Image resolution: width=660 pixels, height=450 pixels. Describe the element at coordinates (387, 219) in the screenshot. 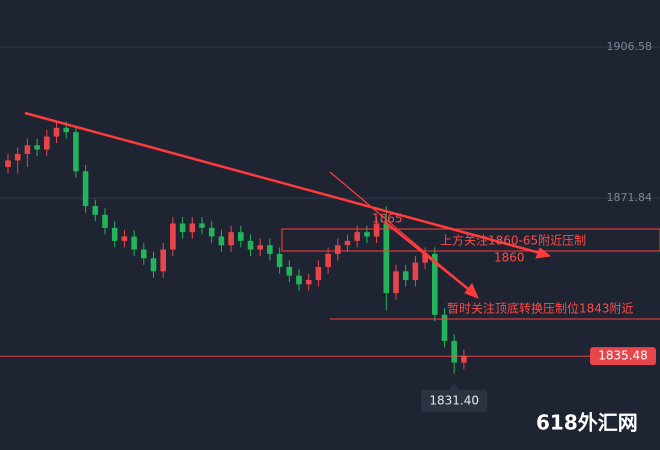

I see `annotation: 1865` at that location.